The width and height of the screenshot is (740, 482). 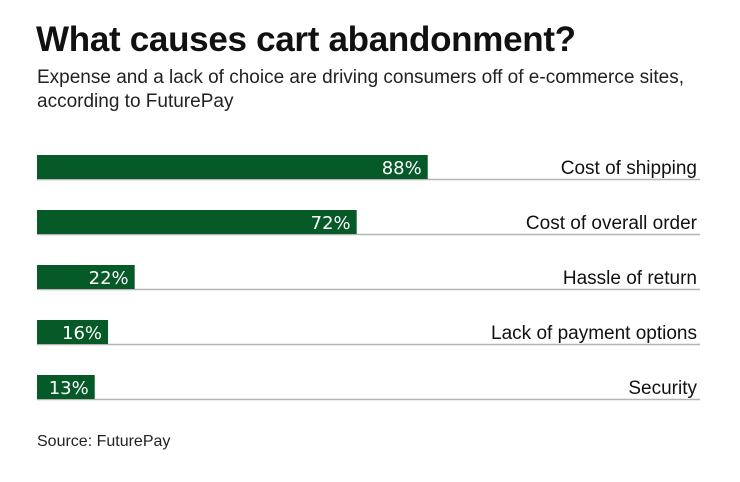 What do you see at coordinates (402, 168) in the screenshot?
I see `bar-value-label: 88%` at bounding box center [402, 168].